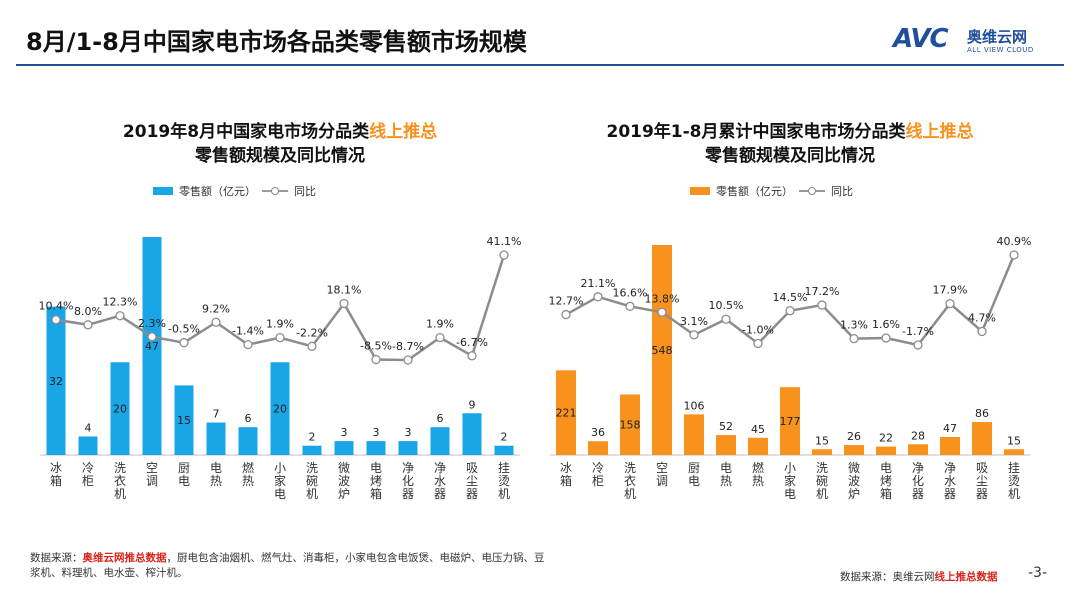 This screenshot has width=1080, height=608. What do you see at coordinates (630, 425) in the screenshot?
I see `chart2-value-label: 158` at bounding box center [630, 425].